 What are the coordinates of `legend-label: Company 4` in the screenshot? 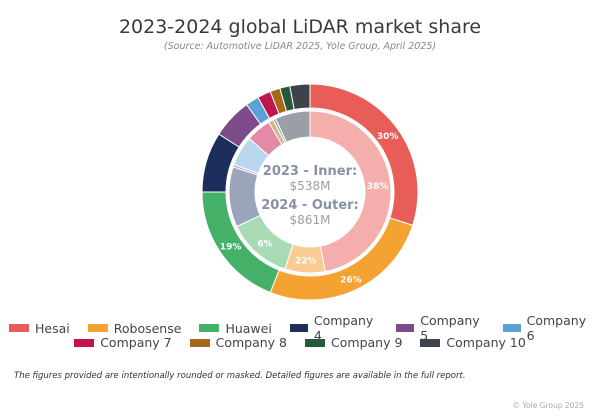 It's located at (343, 328).